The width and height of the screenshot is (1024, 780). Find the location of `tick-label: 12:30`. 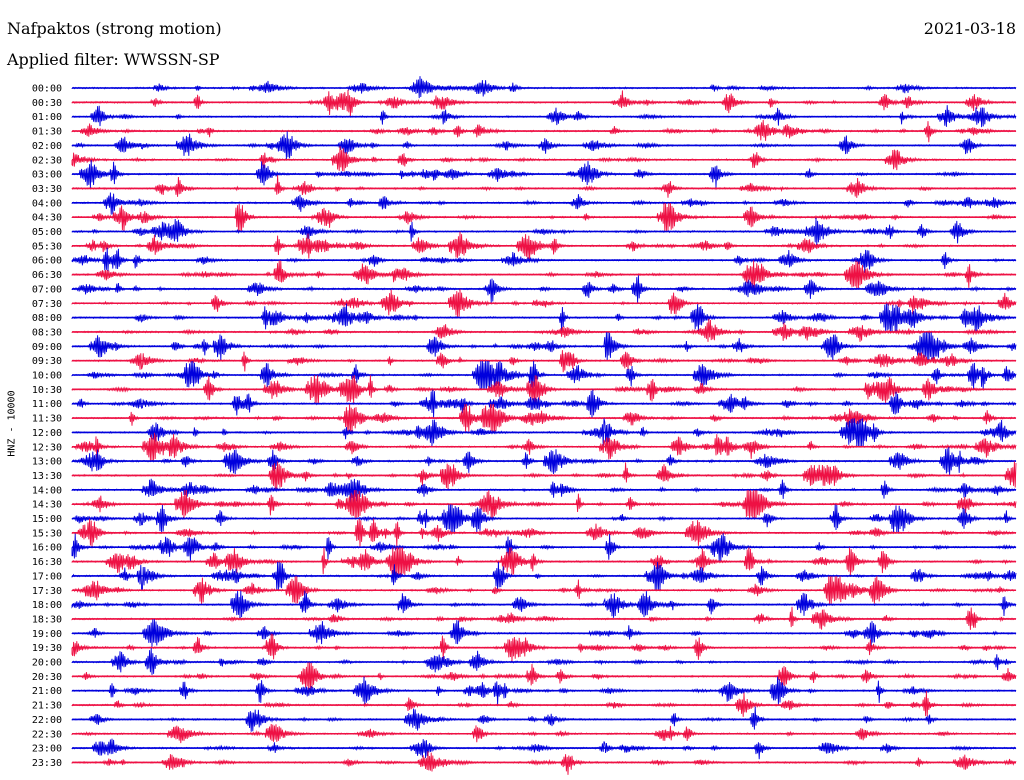

tick-label: 12:30 is located at coordinates (47, 447).